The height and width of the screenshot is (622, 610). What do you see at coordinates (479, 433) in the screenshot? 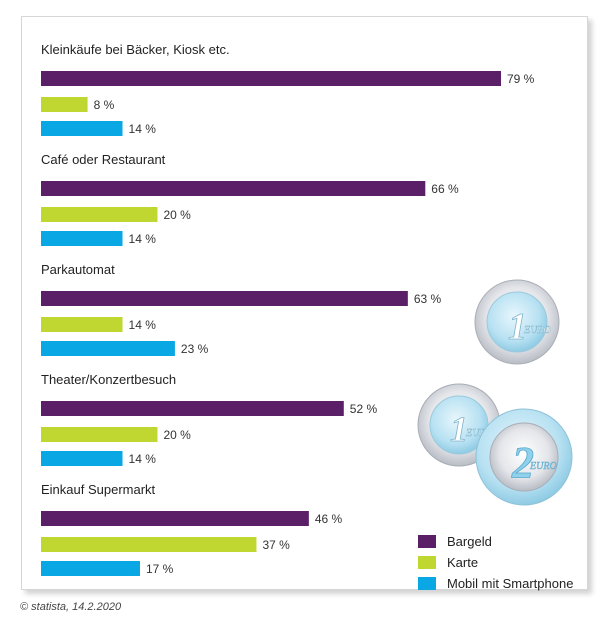
I see `svg-text: EURO` at bounding box center [479, 433].